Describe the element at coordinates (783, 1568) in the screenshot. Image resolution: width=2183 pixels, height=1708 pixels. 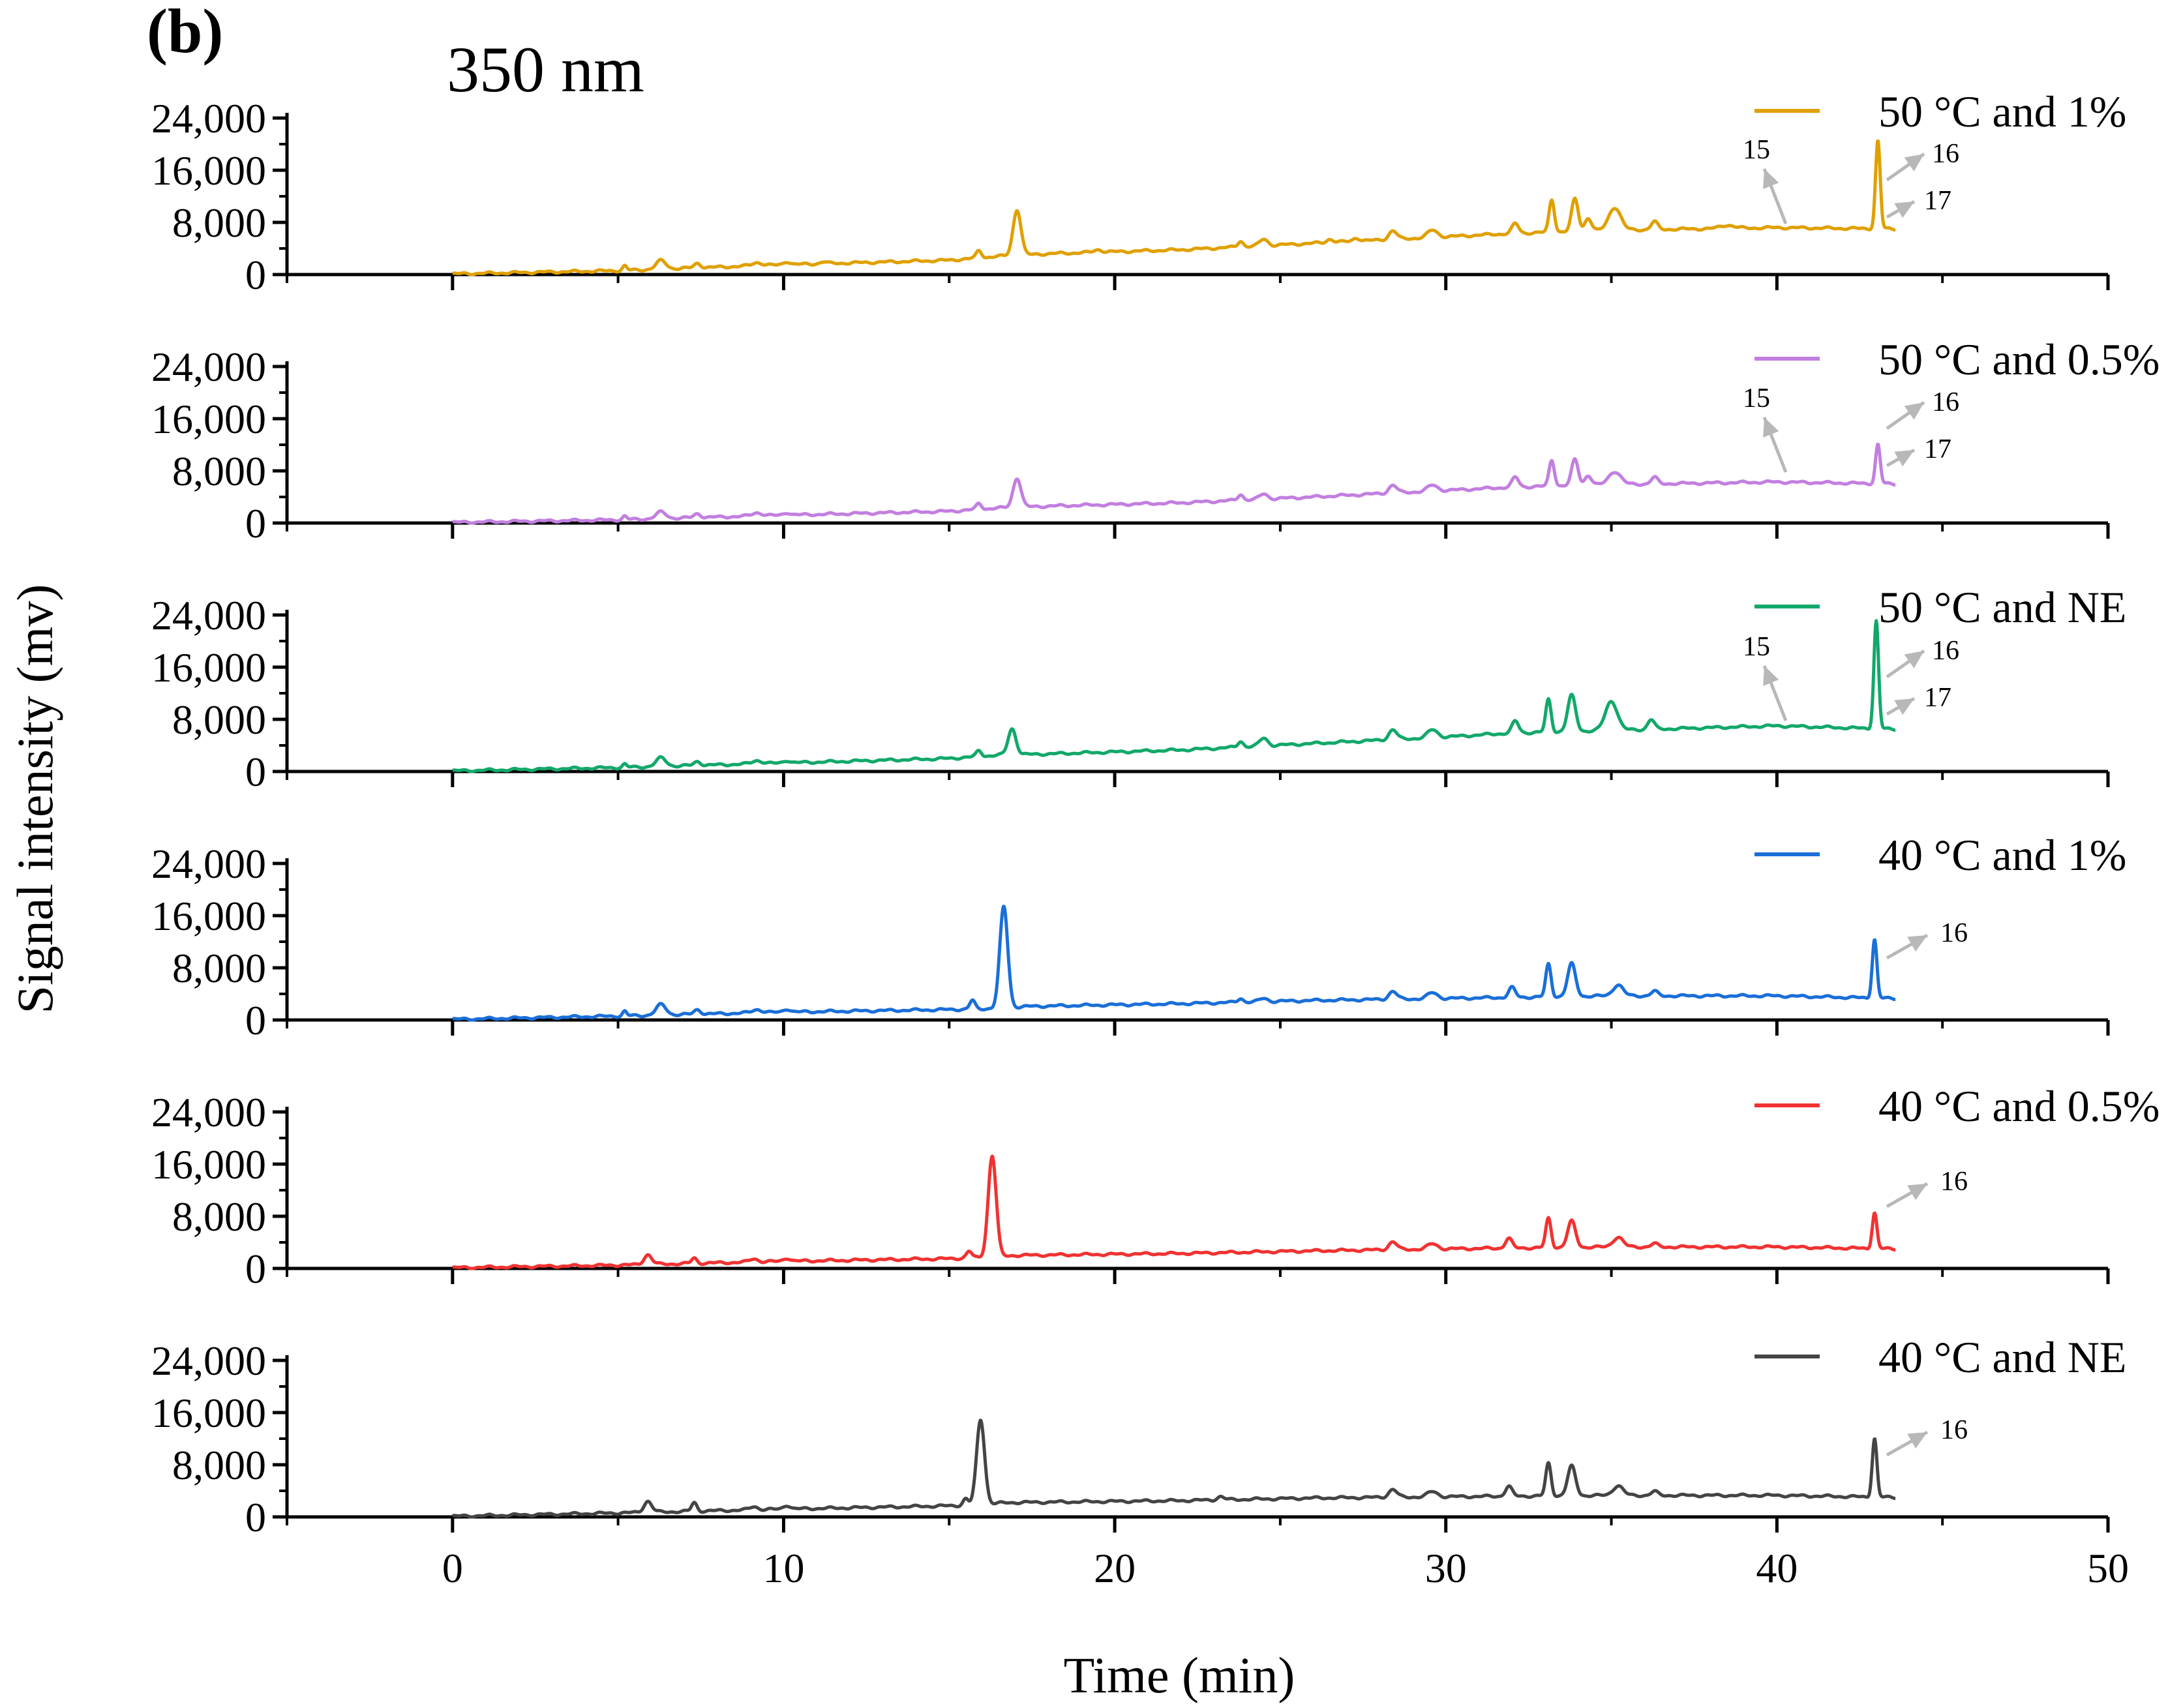
I see `x-tick-label: 10` at that location.